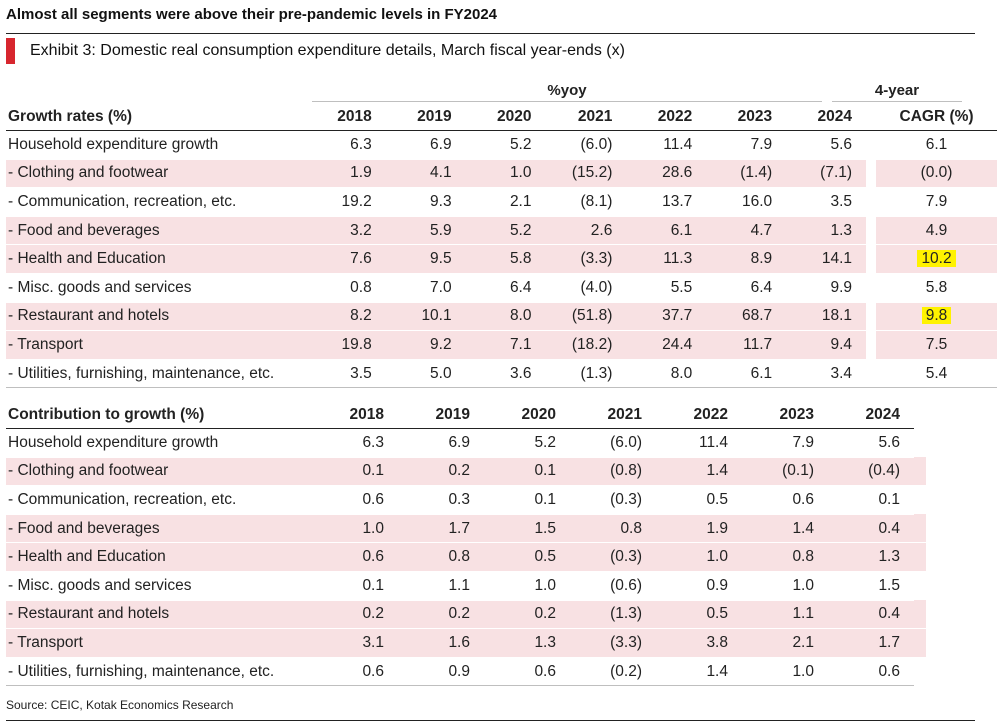 This screenshot has width=997, height=726. I want to click on cagr-value: (0.0), so click(936, 173).